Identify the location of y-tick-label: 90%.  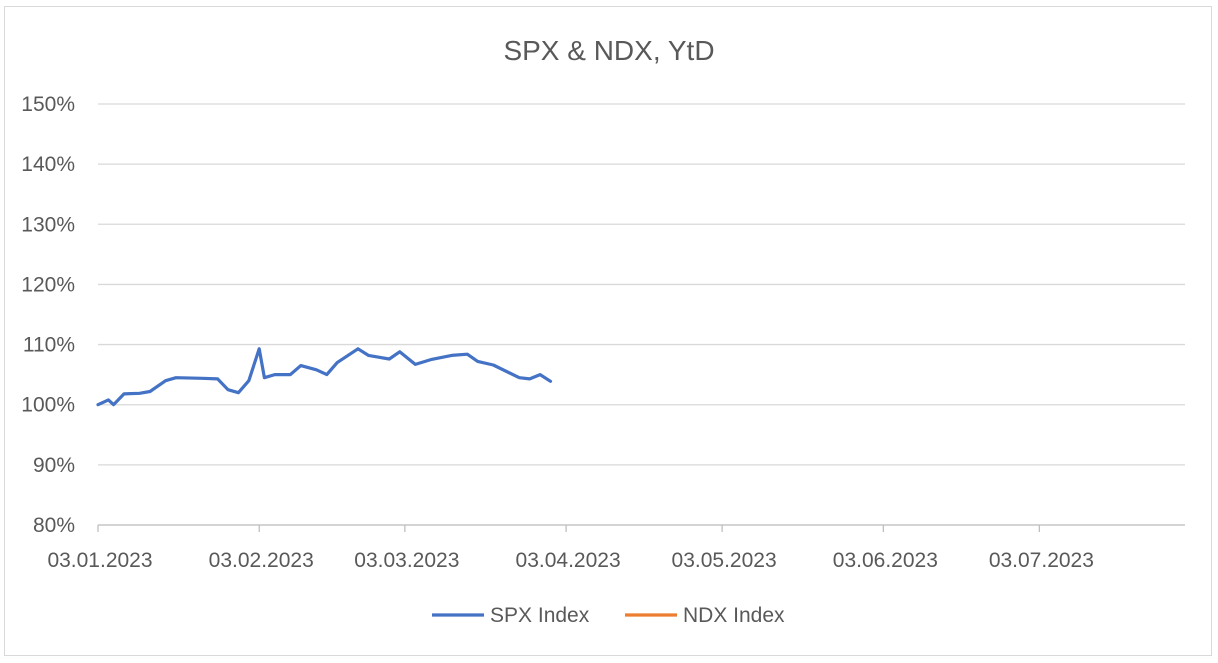
(54, 465).